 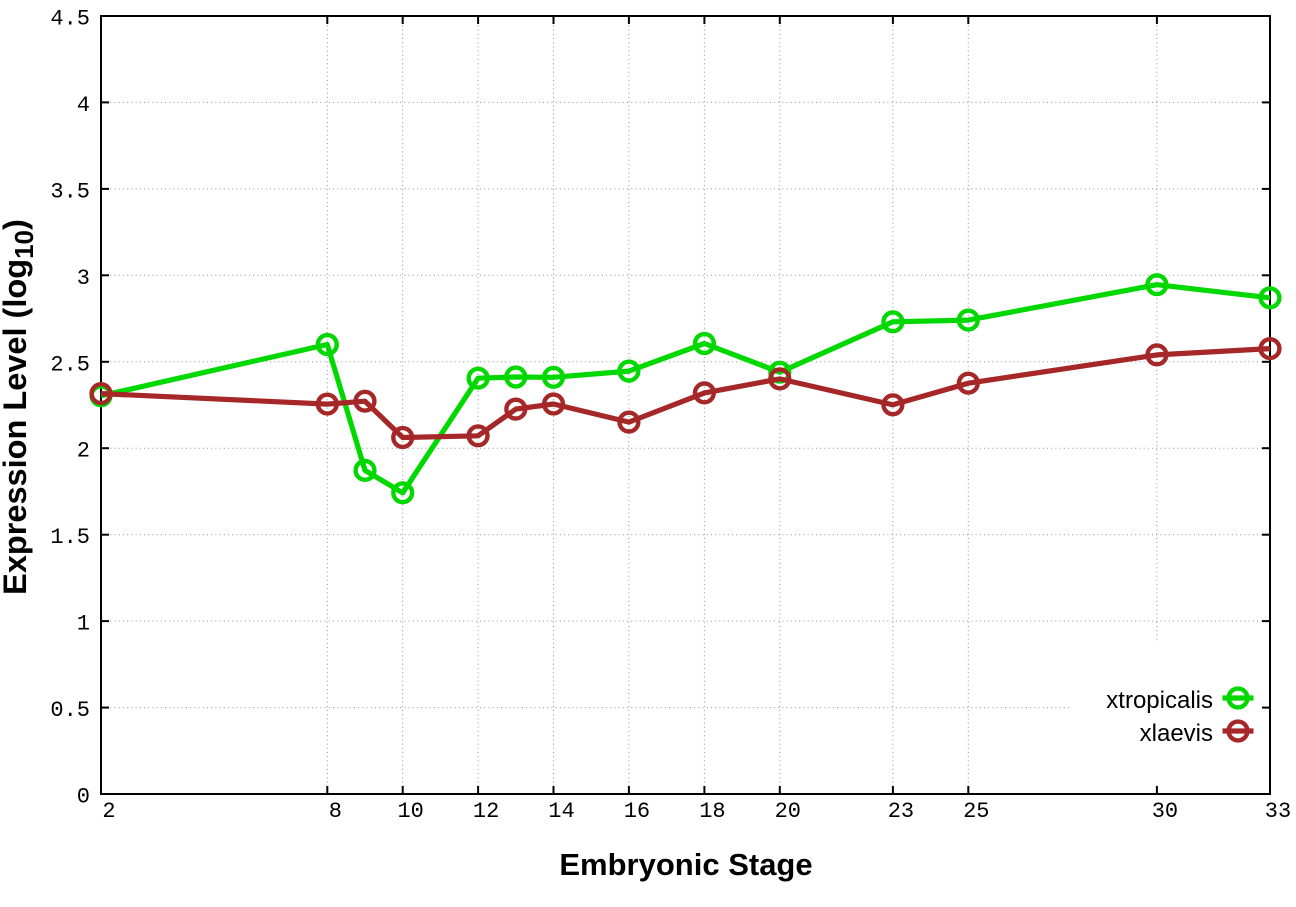 I want to click on svg-text: 10, so click(x=410, y=811).